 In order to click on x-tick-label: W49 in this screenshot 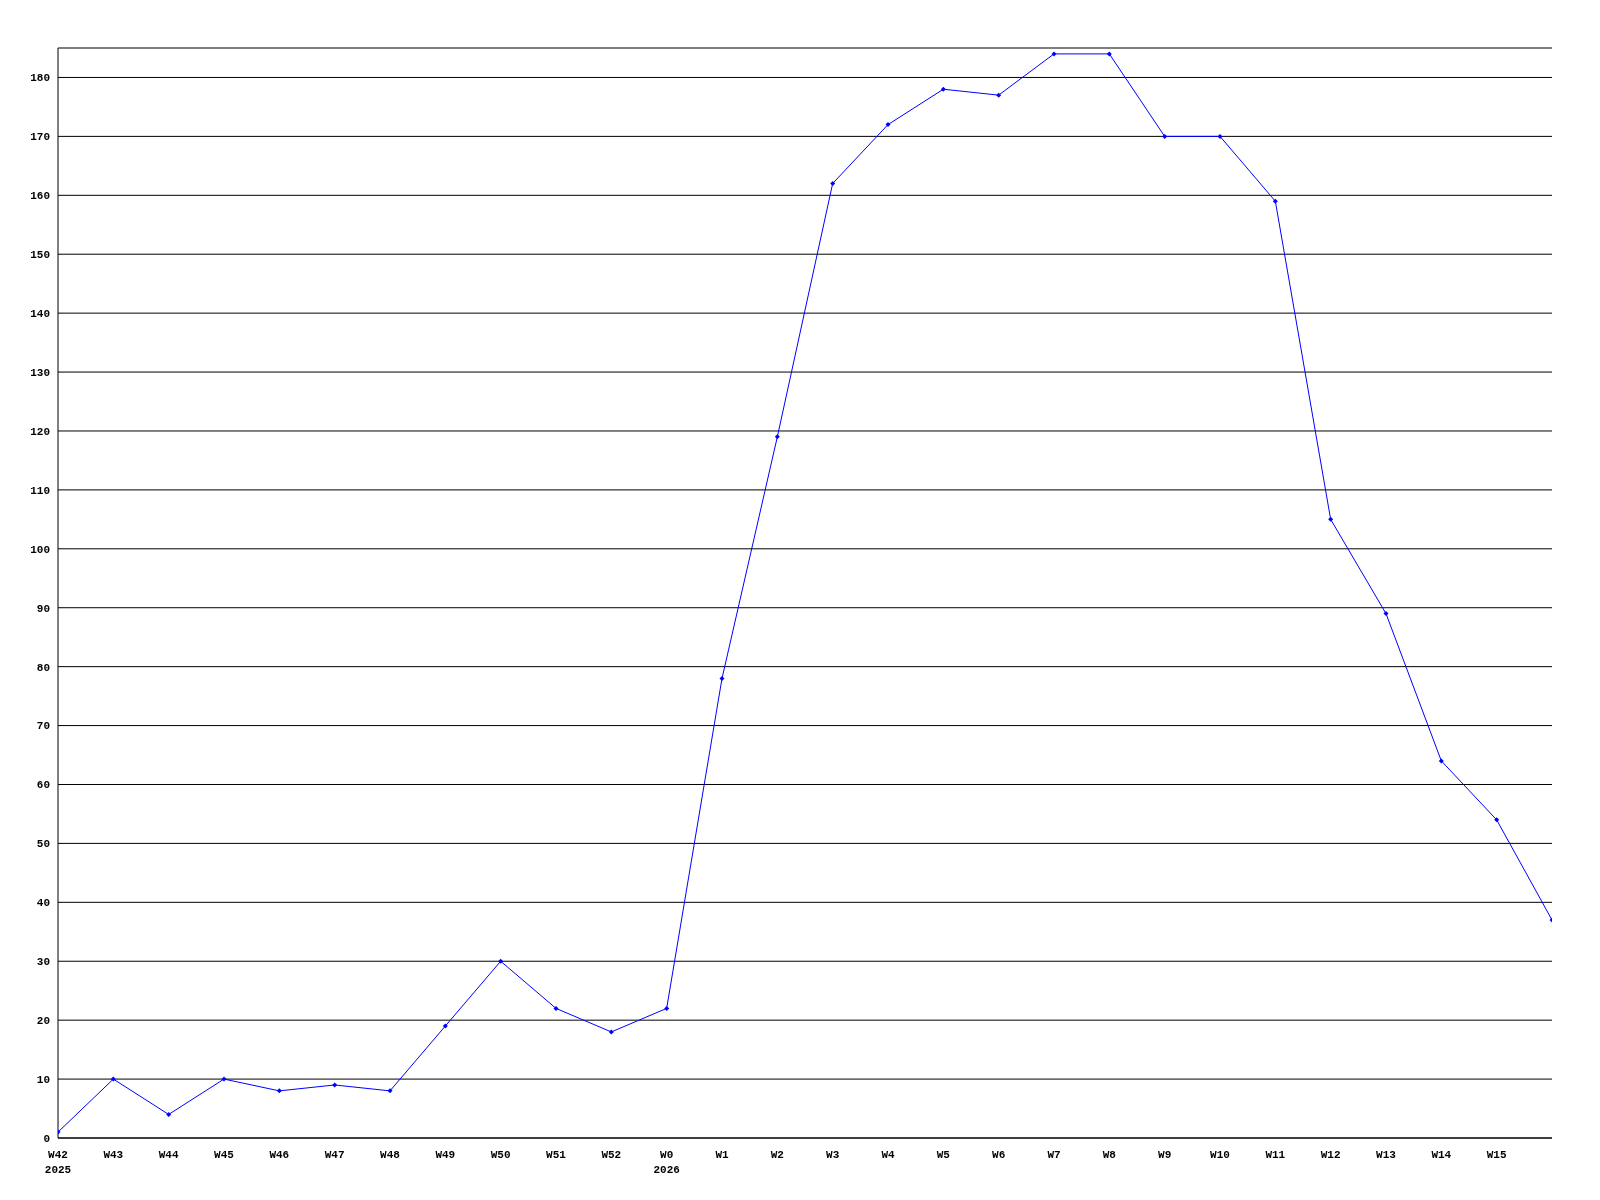, I will do `click(445, 1155)`.